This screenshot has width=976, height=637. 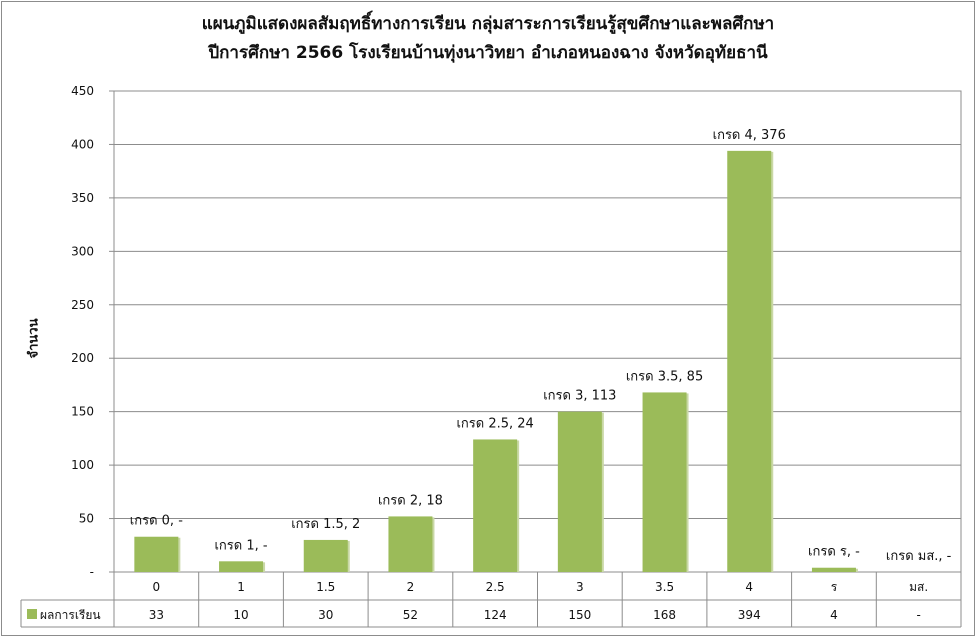 What do you see at coordinates (918, 587) in the screenshot?
I see `x-tick-label: มส.` at bounding box center [918, 587].